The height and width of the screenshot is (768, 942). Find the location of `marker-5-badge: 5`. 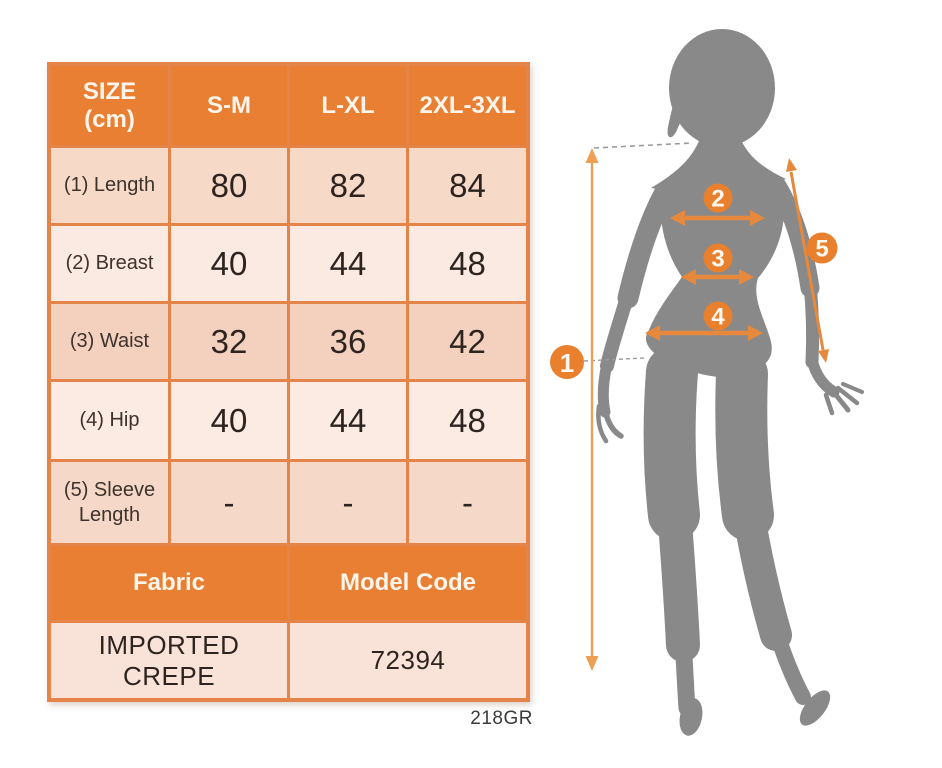

marker-5-badge: 5 is located at coordinates (822, 248).